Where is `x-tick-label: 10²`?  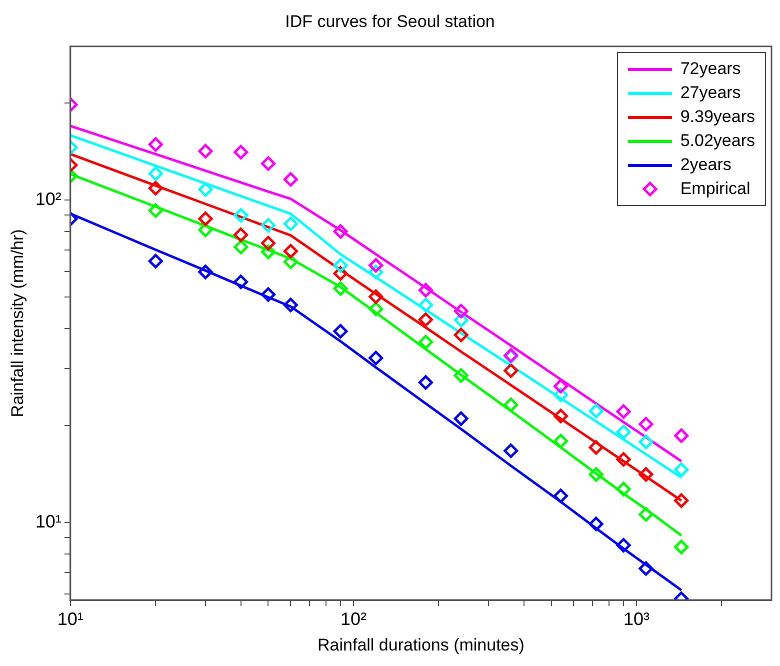 x-tick-label: 10² is located at coordinates (353, 618).